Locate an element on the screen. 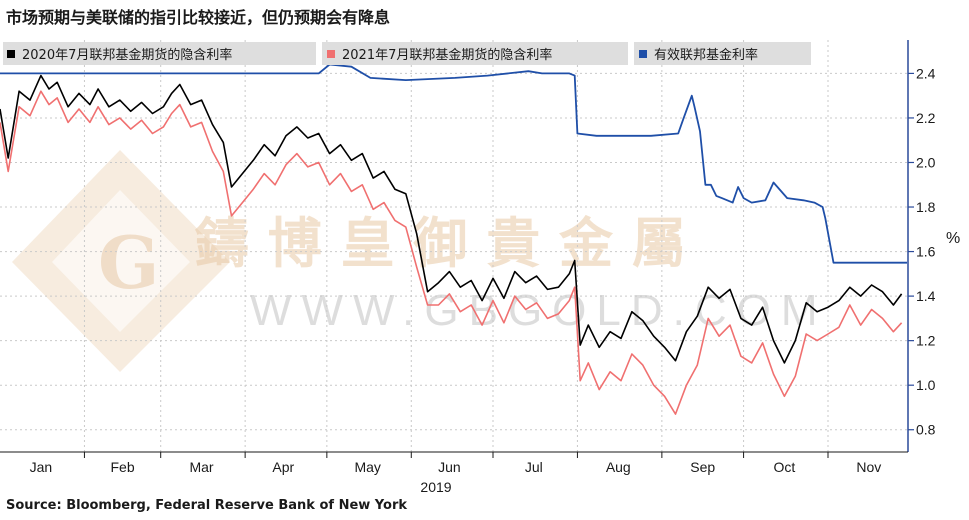 The width and height of the screenshot is (969, 520). x-tick-label: Mar is located at coordinates (201, 467).